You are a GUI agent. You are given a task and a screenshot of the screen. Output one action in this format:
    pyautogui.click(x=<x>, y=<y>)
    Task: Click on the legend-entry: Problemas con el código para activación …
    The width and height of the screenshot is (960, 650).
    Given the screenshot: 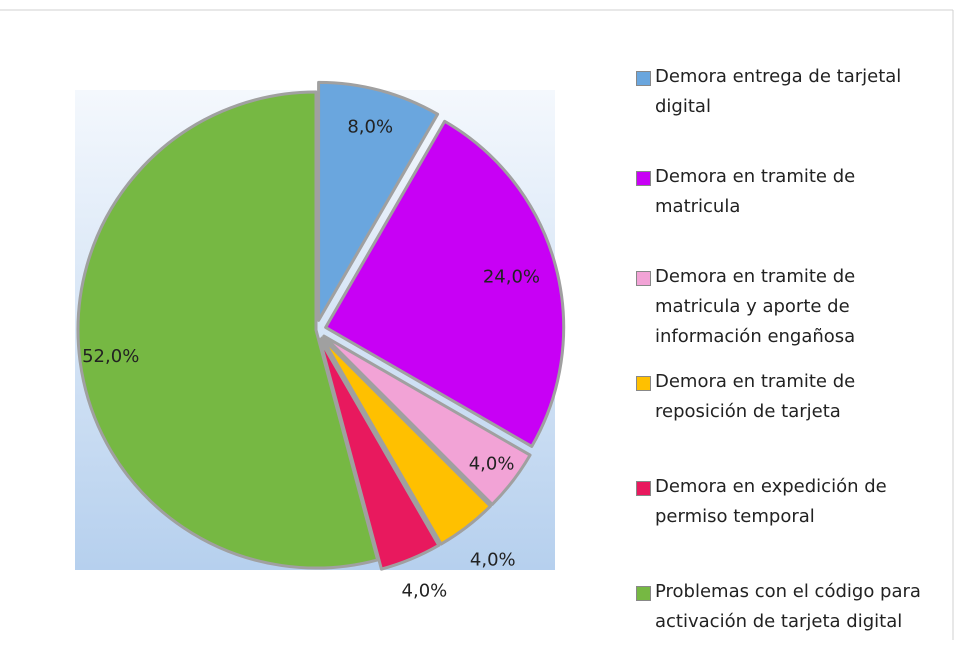 What is the action you would take?
    pyautogui.click(x=786, y=607)
    